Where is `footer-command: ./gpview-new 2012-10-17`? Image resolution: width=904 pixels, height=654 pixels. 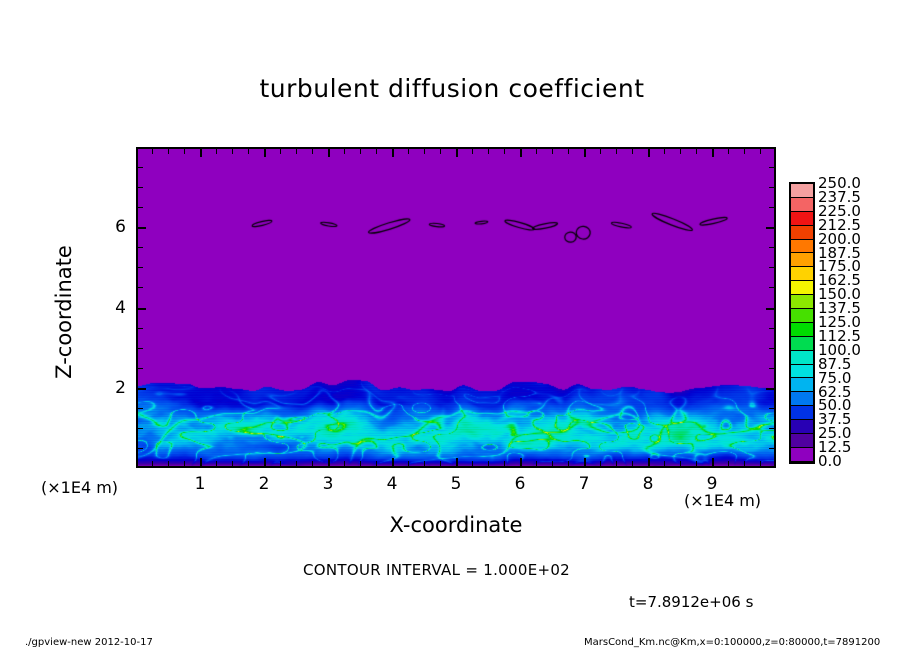 footer-command: ./gpview-new 2012-10-17 is located at coordinates (89, 642).